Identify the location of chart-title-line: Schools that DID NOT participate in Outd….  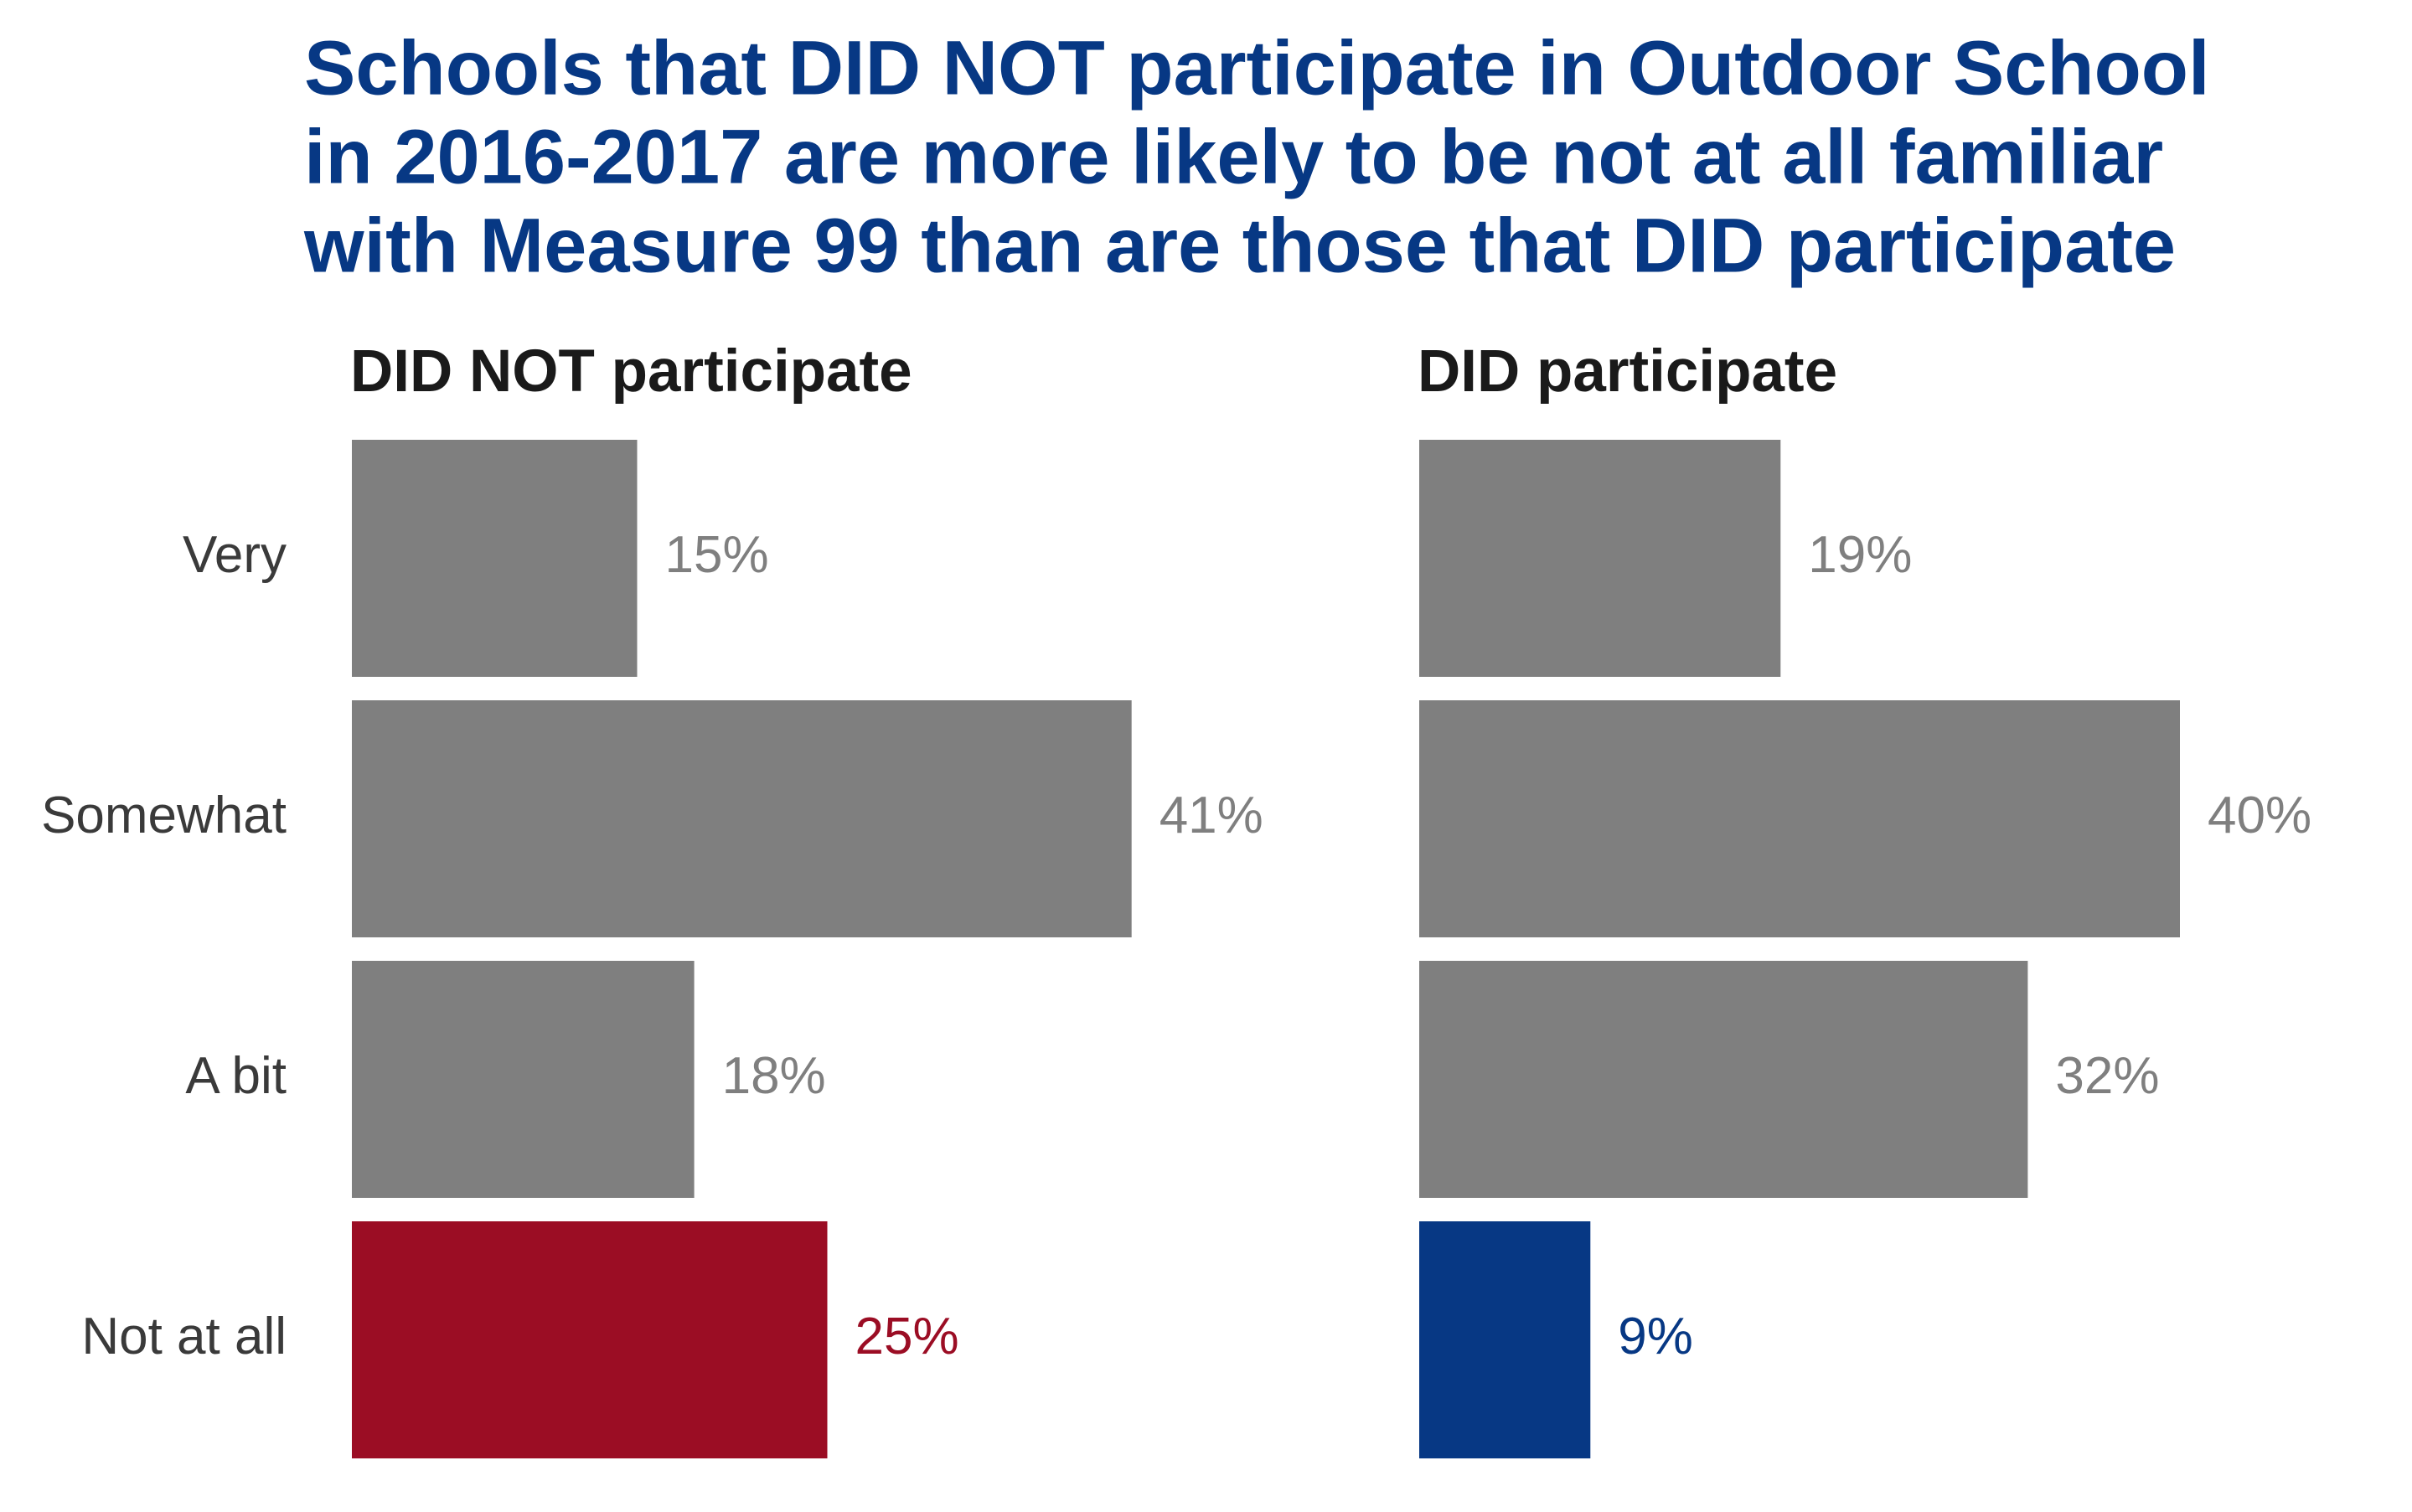
(1257, 68).